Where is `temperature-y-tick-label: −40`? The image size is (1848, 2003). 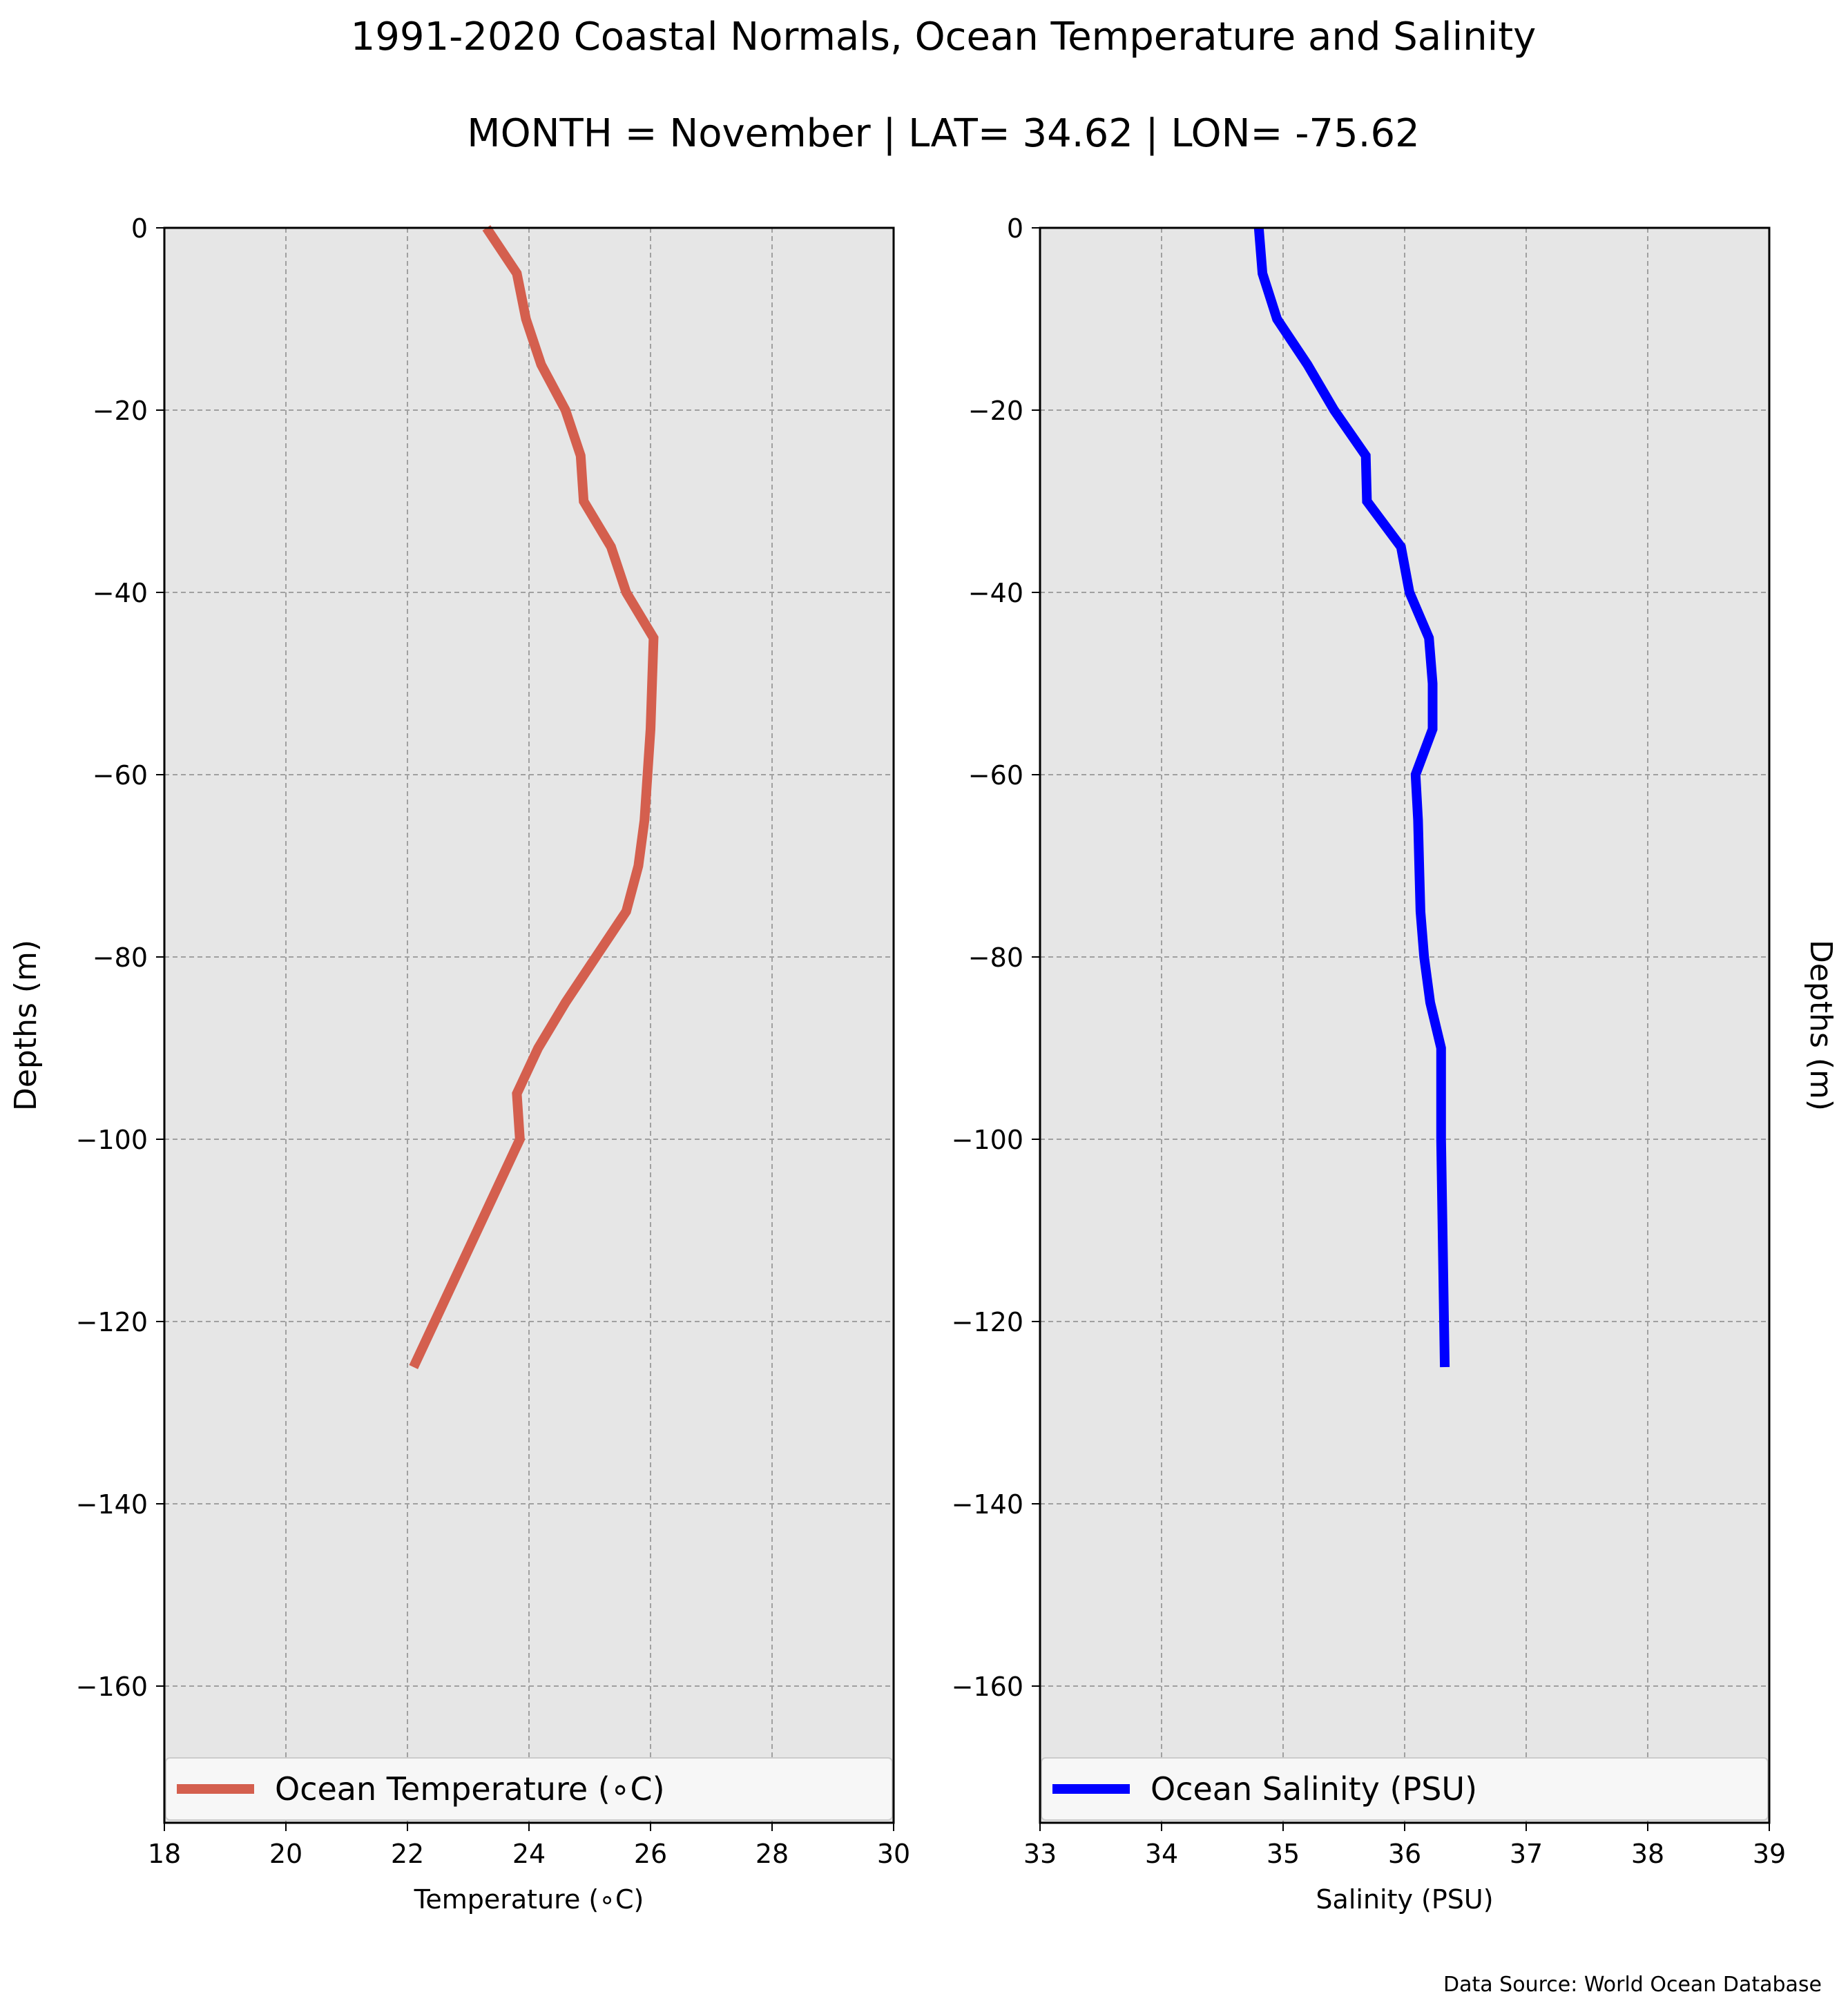
temperature-y-tick-label: −40 is located at coordinates (120, 593).